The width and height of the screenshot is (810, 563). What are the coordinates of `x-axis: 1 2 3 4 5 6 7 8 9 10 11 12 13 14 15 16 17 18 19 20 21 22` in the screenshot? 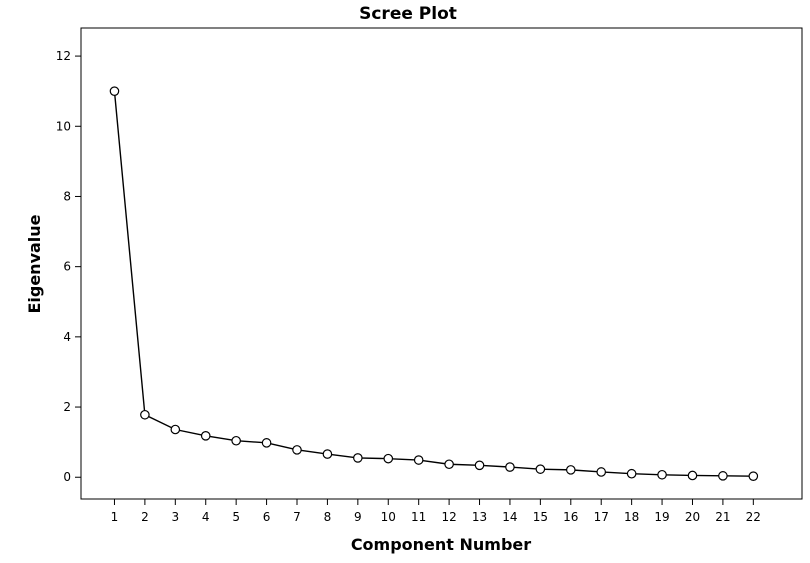 It's located at (436, 511).